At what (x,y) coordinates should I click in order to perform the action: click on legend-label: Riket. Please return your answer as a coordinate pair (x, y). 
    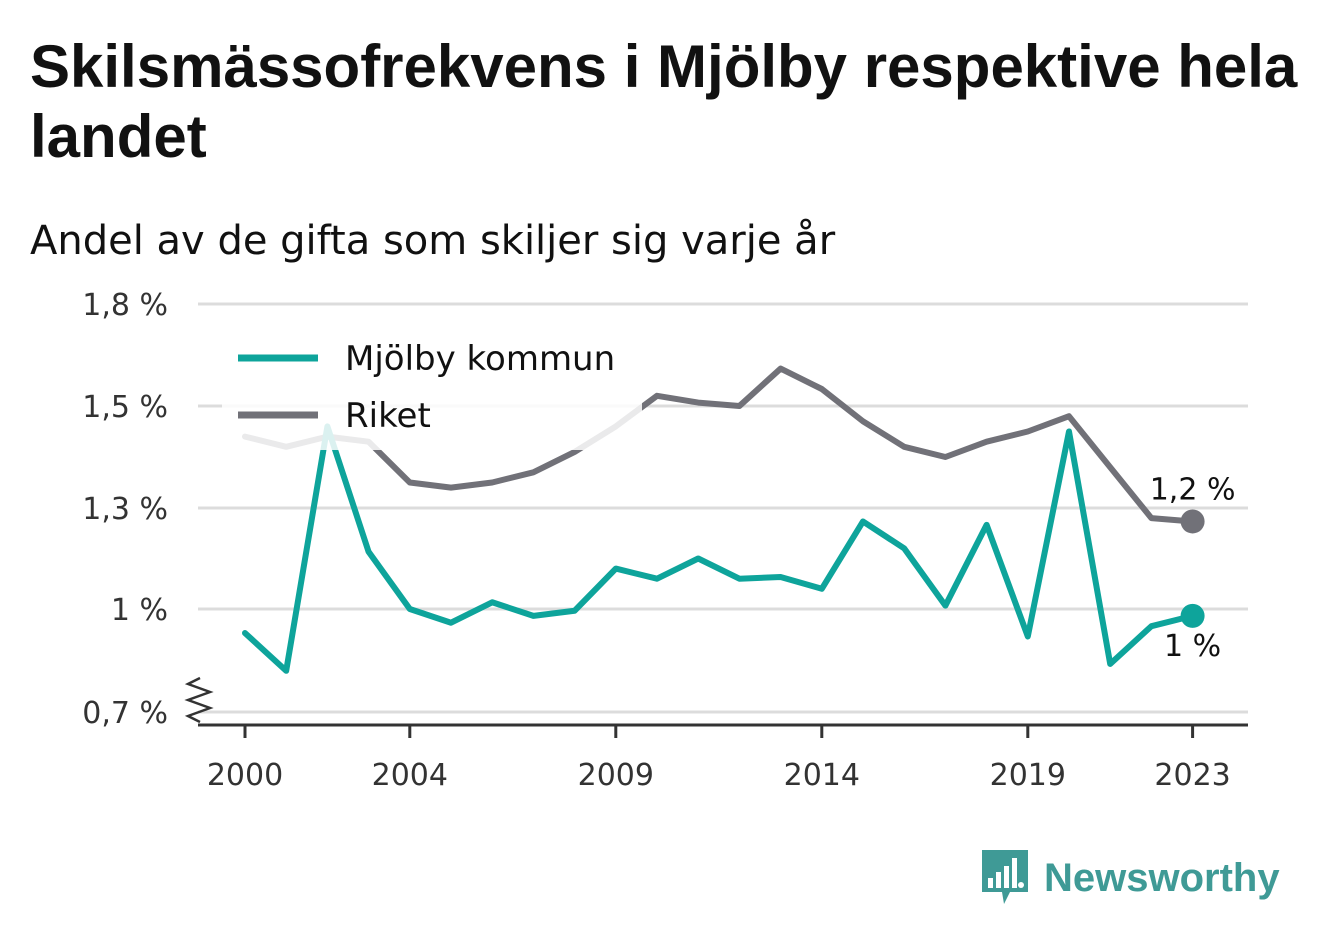
    Looking at the image, I should click on (388, 416).